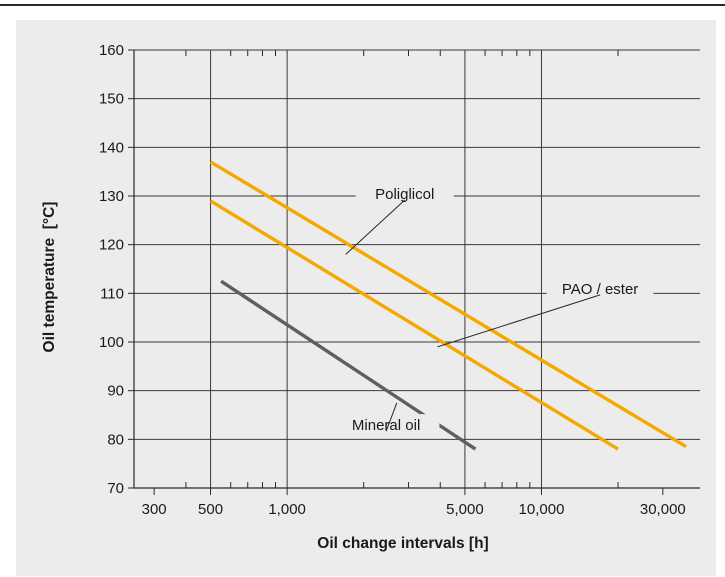 This screenshot has width=725, height=577. What do you see at coordinates (287, 509) in the screenshot?
I see `x-tick-label-1000: 1,000` at bounding box center [287, 509].